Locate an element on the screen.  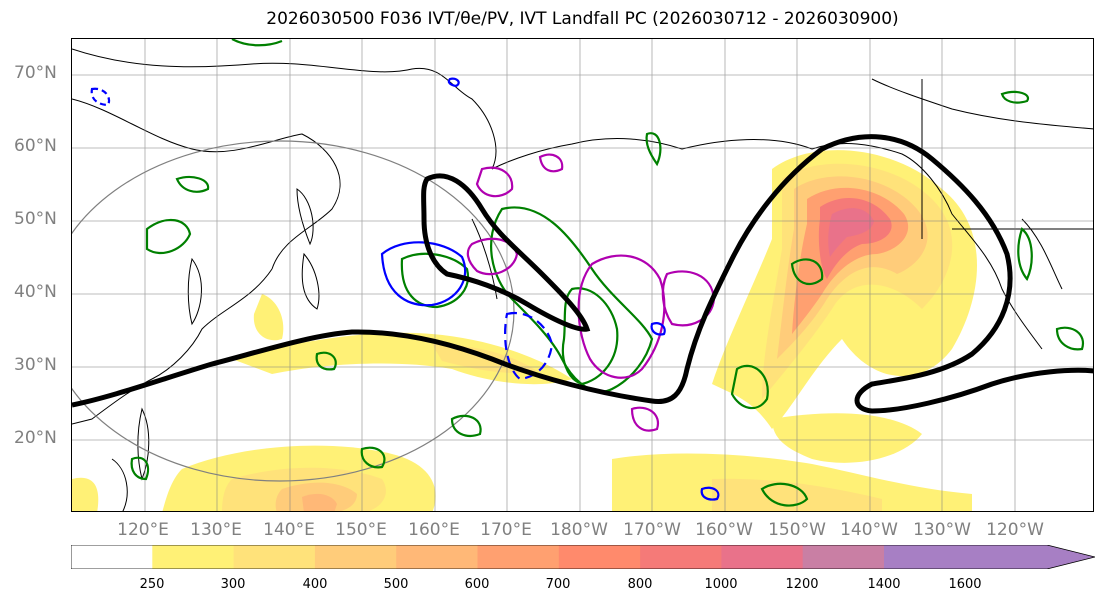
colorbar-tick-400: 400 is located at coordinates (315, 584).